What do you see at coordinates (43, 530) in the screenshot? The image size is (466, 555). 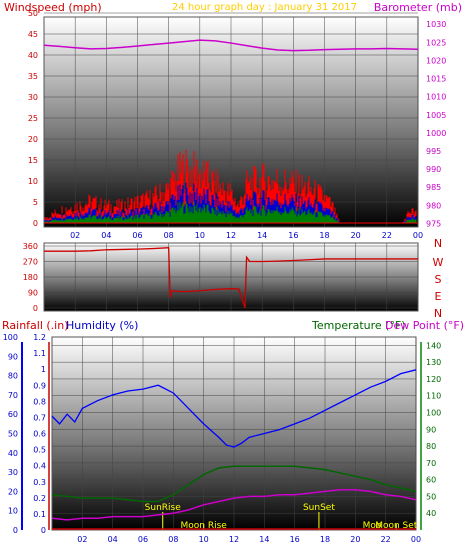 I see `humidity-tick-label: 0` at bounding box center [43, 530].